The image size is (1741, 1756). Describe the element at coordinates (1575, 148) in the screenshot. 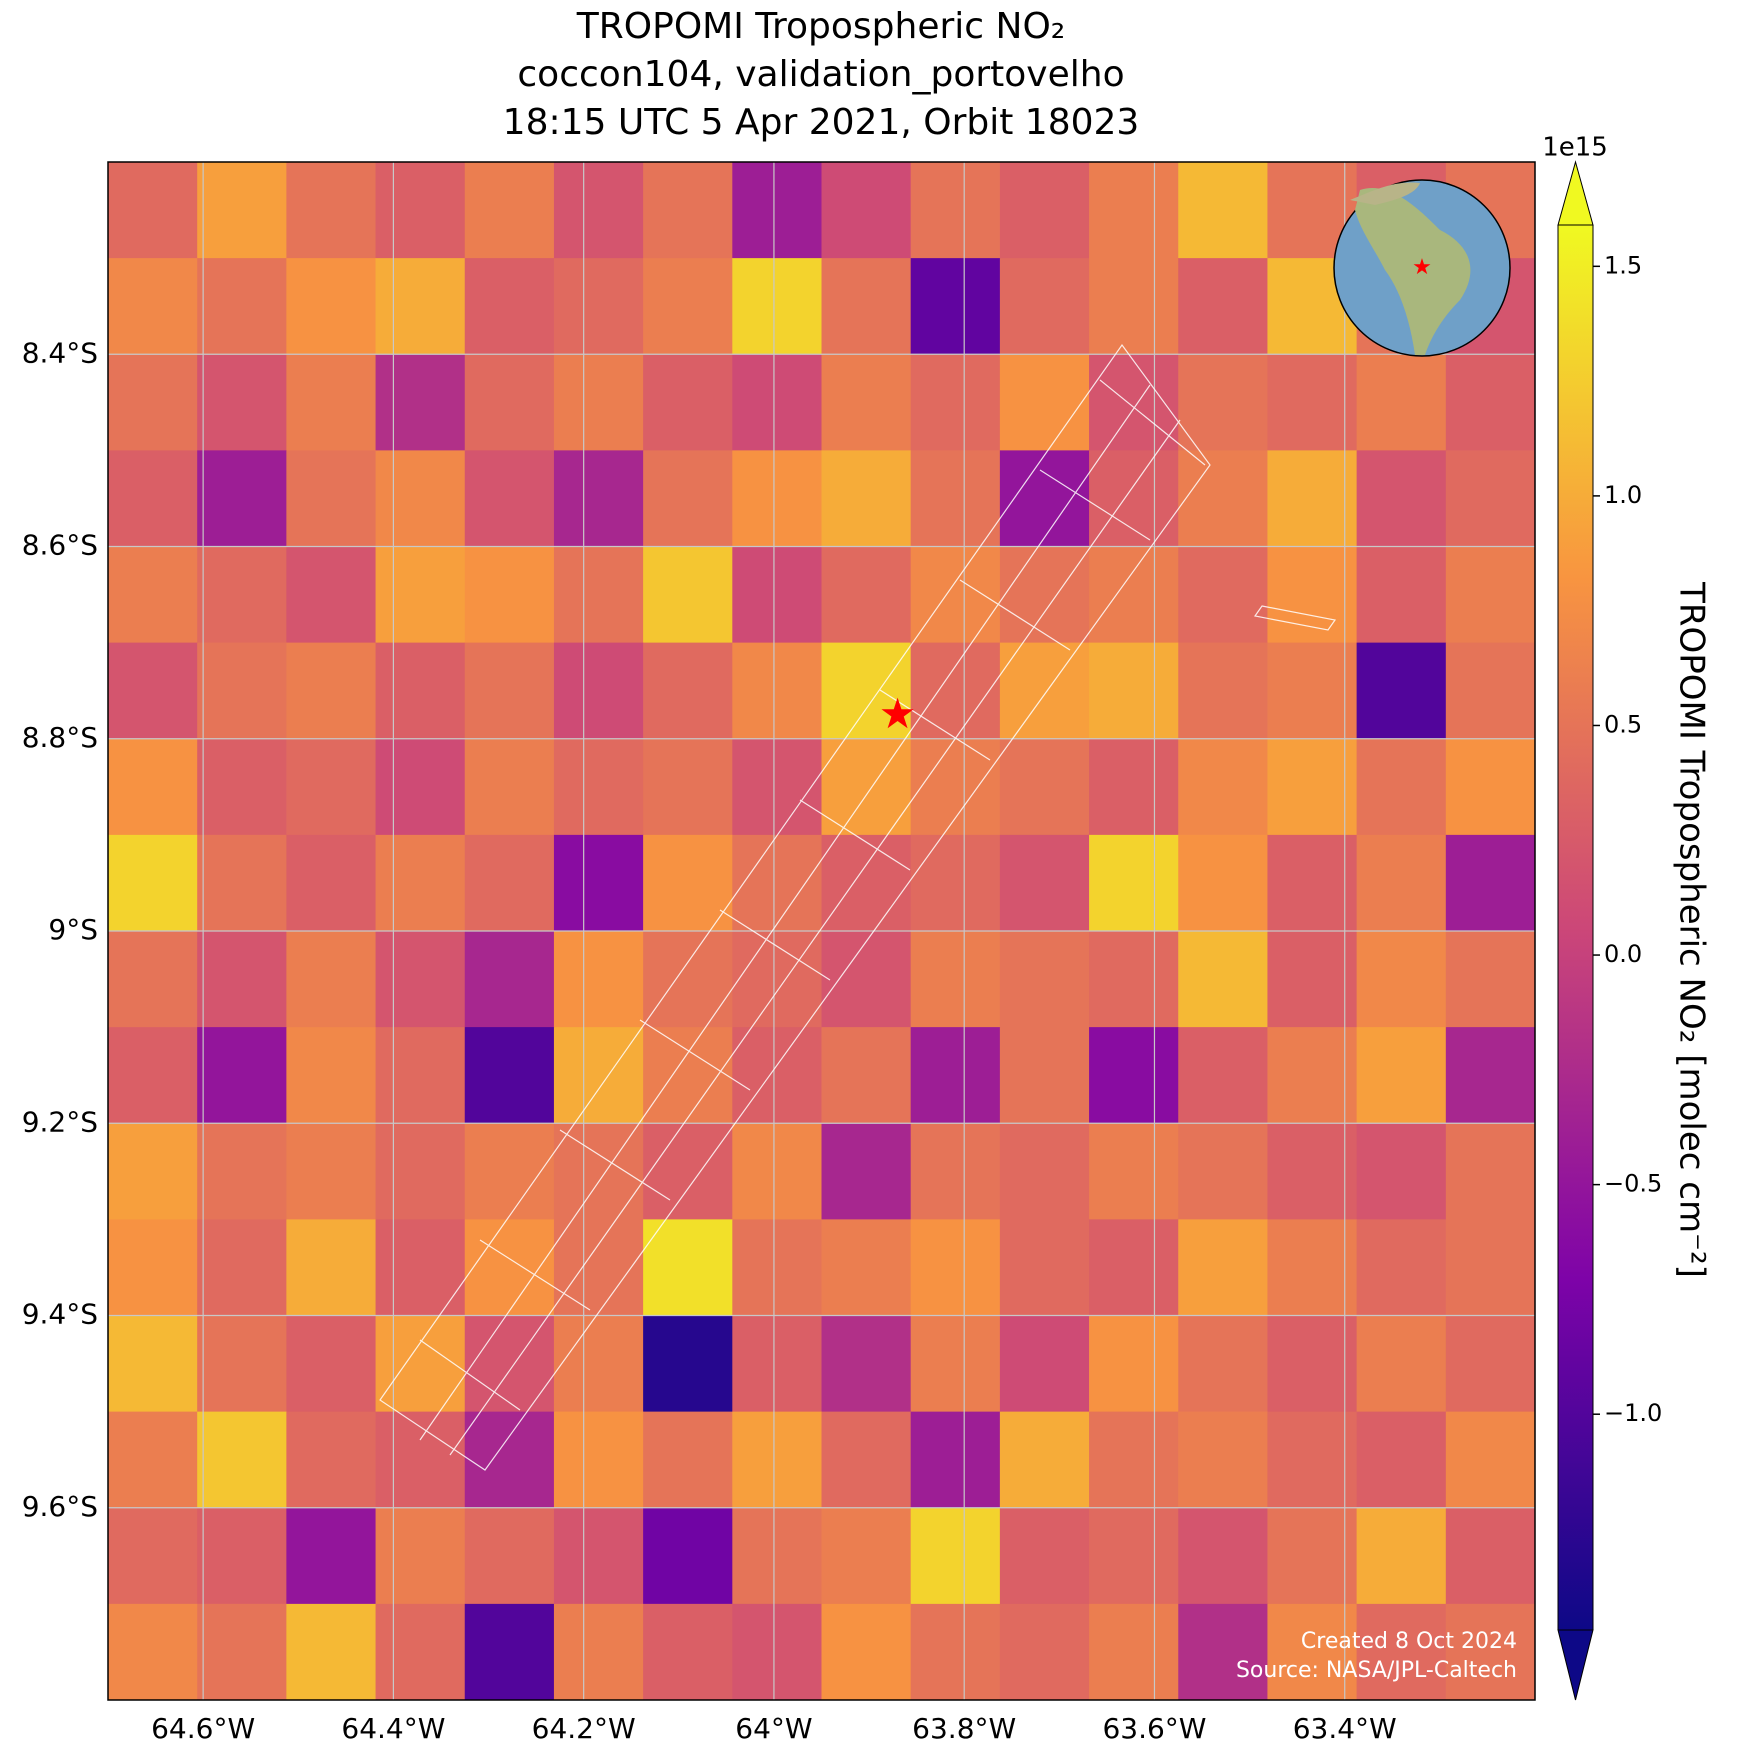

I see `colorbar-offset: 1e15` at that location.